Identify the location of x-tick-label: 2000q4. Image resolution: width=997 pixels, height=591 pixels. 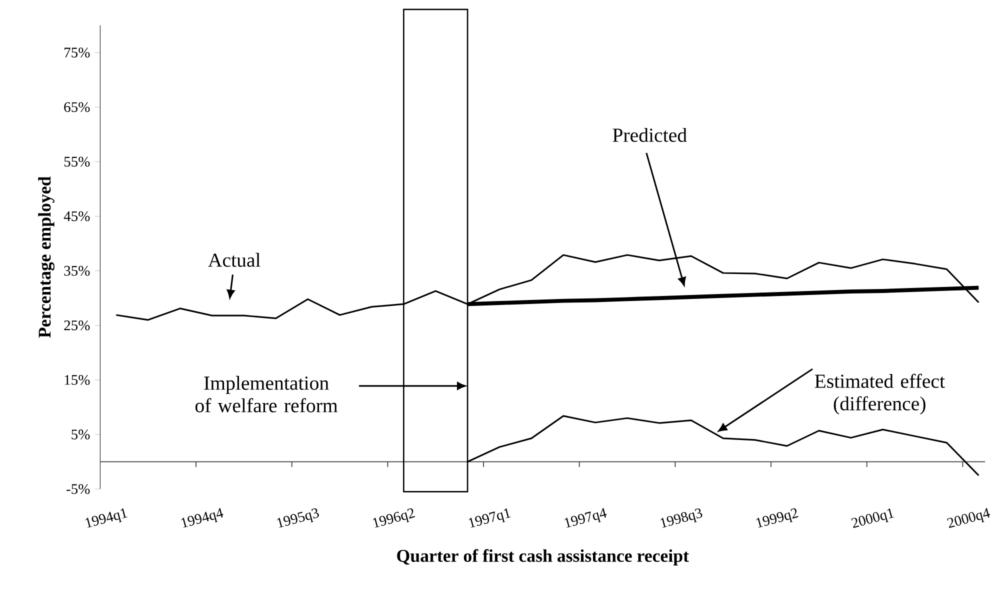
(968, 518).